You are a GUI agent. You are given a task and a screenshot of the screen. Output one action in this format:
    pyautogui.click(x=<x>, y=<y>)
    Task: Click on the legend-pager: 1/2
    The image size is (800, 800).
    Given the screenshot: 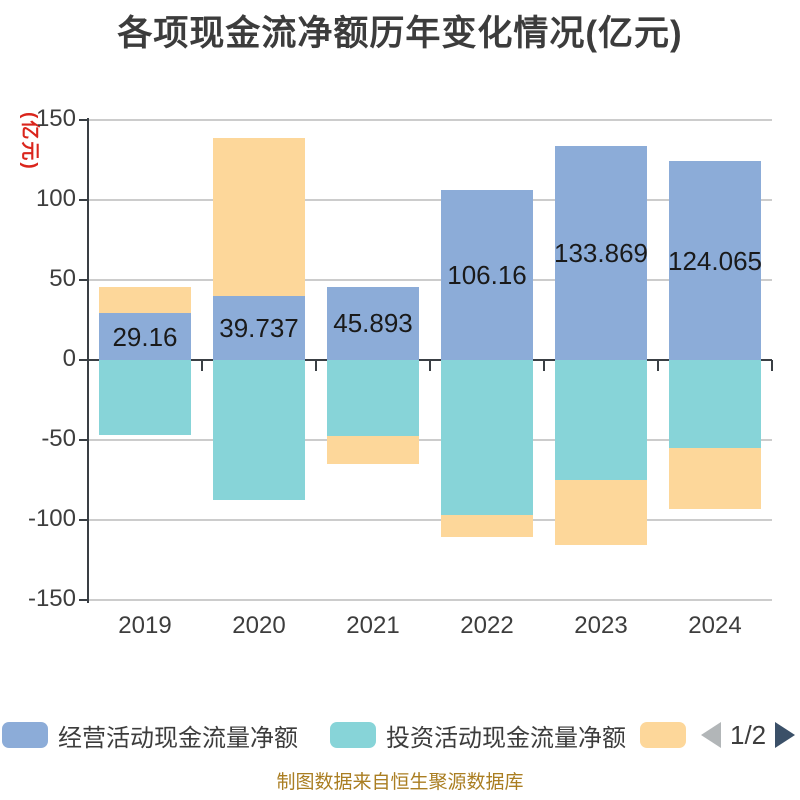 What is the action you would take?
    pyautogui.click(x=748, y=735)
    